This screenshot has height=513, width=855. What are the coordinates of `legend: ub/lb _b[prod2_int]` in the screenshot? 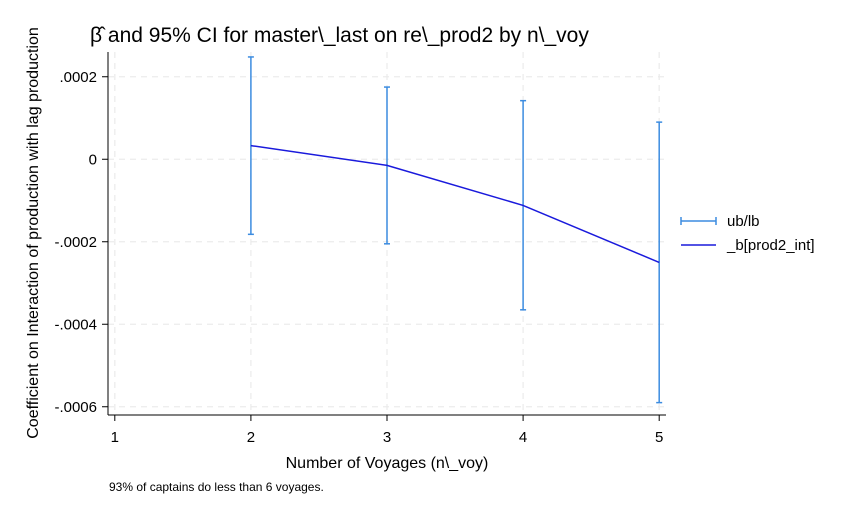 It's located at (747, 233).